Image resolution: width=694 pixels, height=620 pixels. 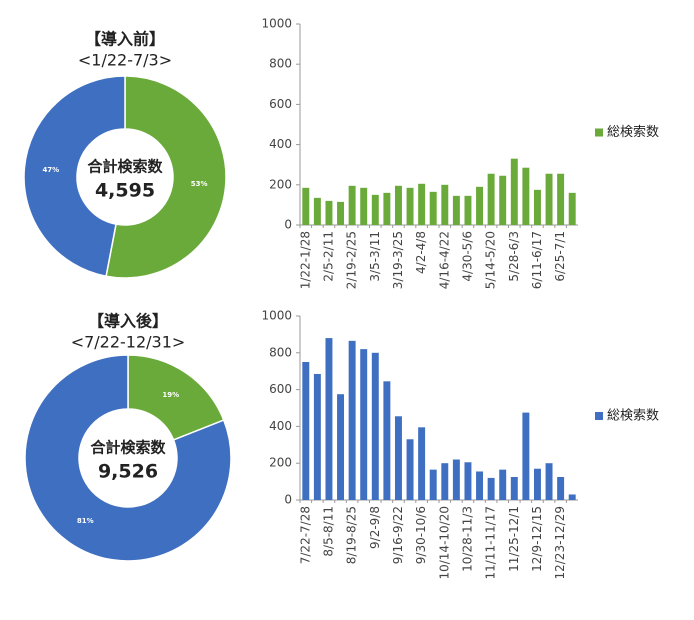 I want to click on slice-label: 81%, so click(x=85, y=521).